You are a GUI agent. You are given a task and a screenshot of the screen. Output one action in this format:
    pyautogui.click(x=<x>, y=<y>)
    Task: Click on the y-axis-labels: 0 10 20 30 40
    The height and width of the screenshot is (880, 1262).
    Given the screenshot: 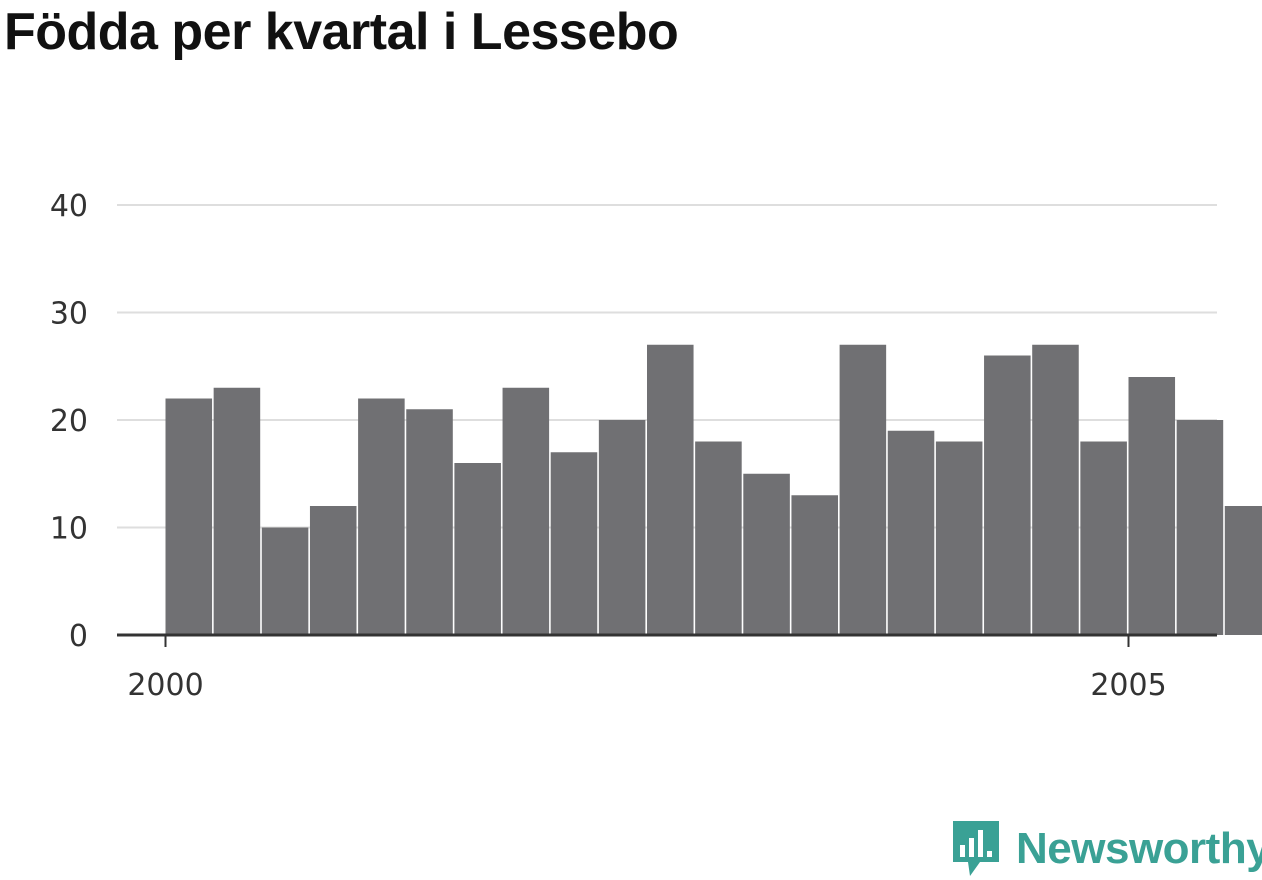 What is the action you would take?
    pyautogui.click(x=69, y=421)
    